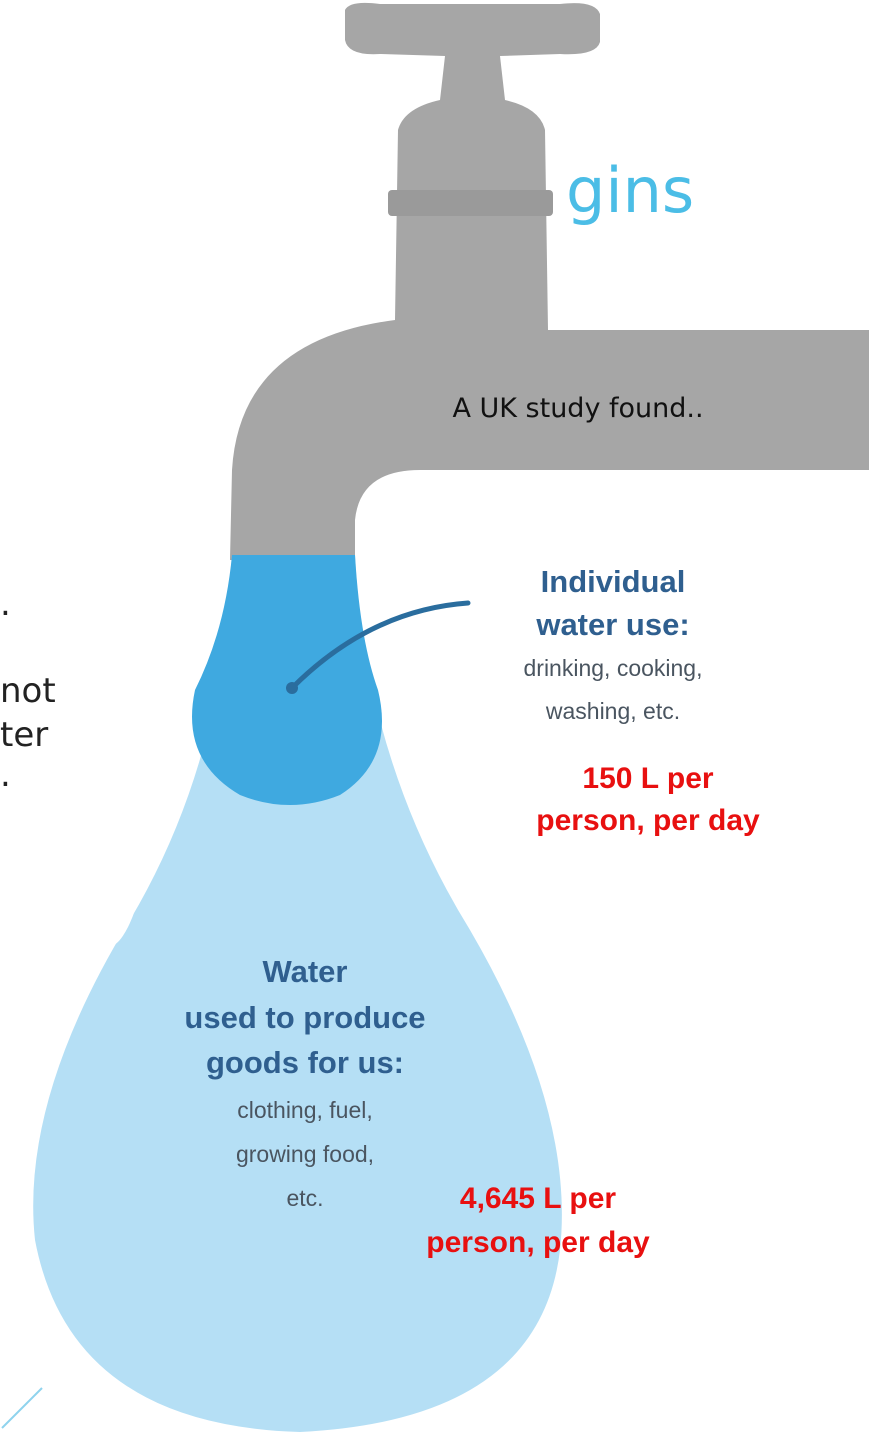  I want to click on intro-text: A UK study found.., so click(577, 408).